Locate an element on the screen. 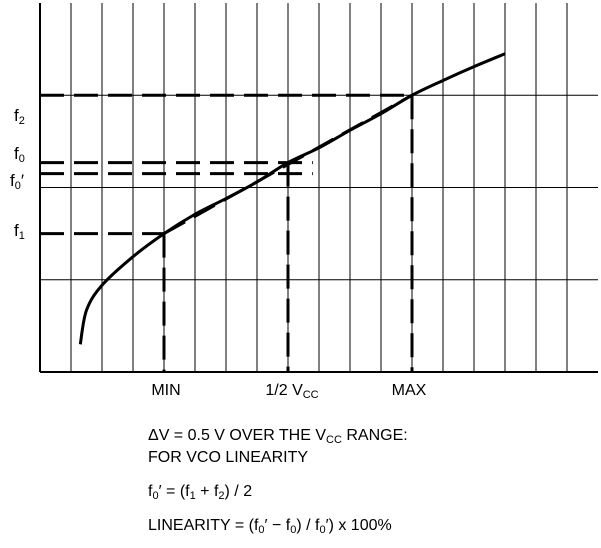 This screenshot has width=601, height=548. linear-approximation-line is located at coordinates (288, 164).